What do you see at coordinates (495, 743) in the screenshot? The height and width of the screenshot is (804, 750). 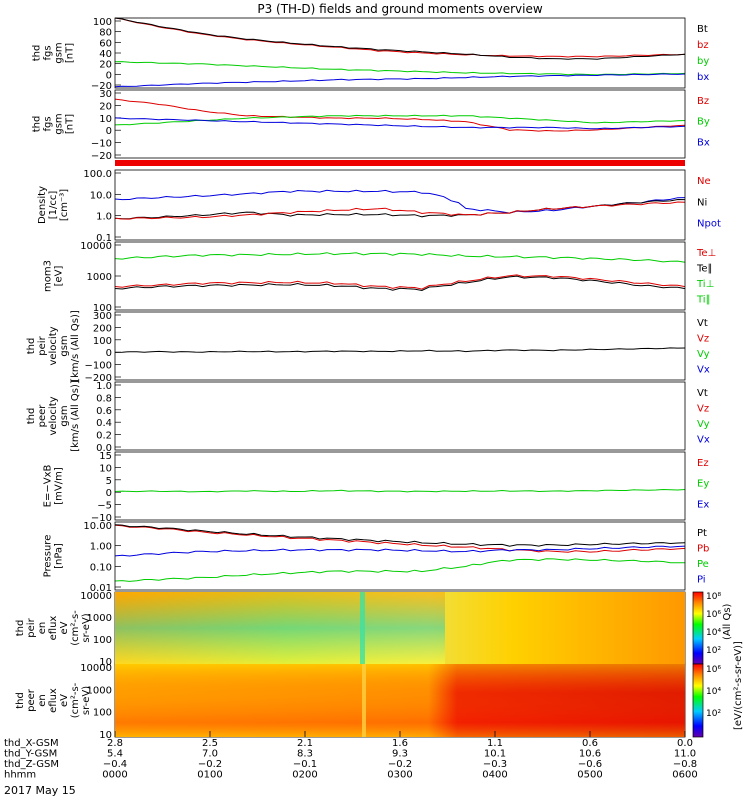 I see `ephem-value: 1.1` at bounding box center [495, 743].